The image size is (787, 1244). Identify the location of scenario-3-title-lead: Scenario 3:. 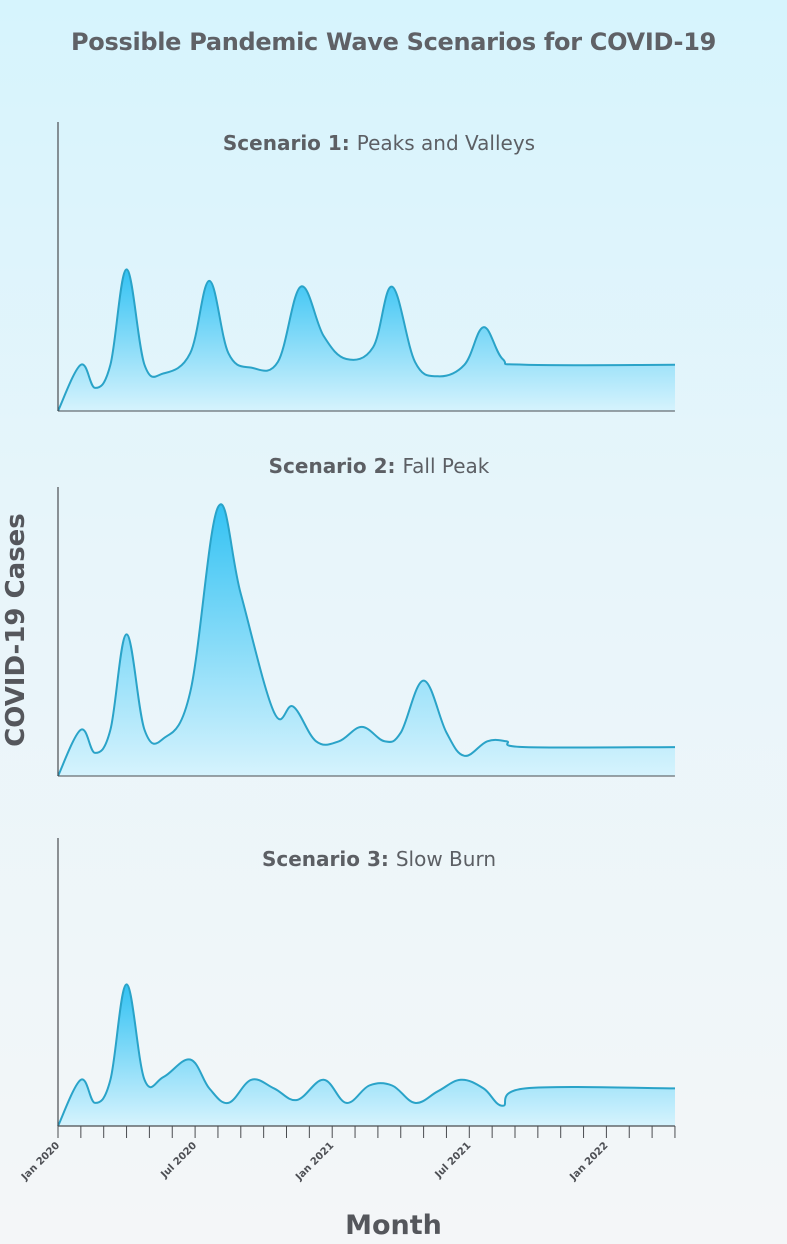
(329, 859).